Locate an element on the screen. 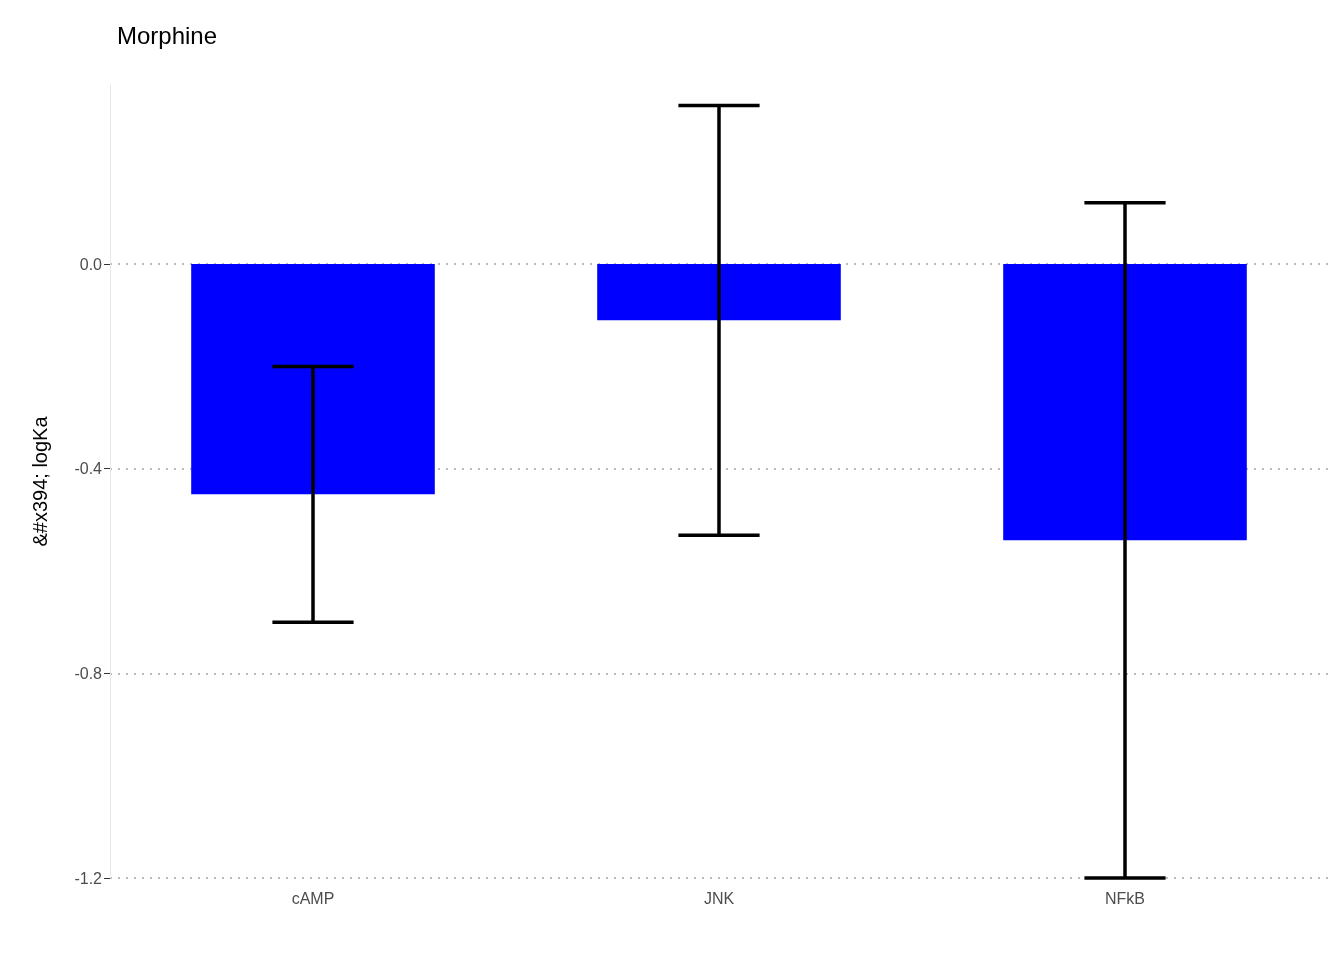  x-tick-label: cAMP is located at coordinates (313, 898).